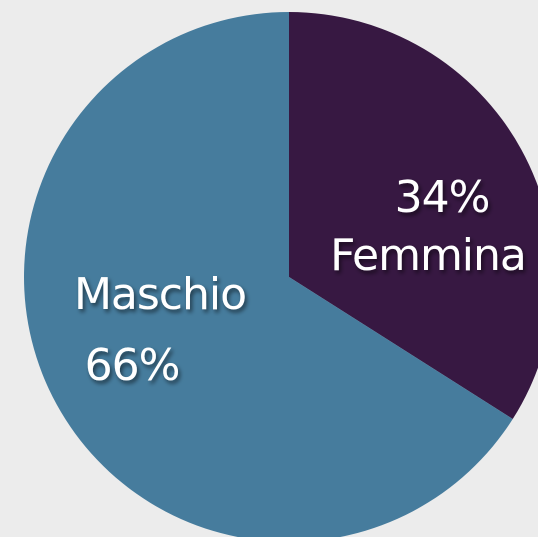 Image resolution: width=538 pixels, height=537 pixels. I want to click on slice-category-label: Maschio, so click(160, 294).